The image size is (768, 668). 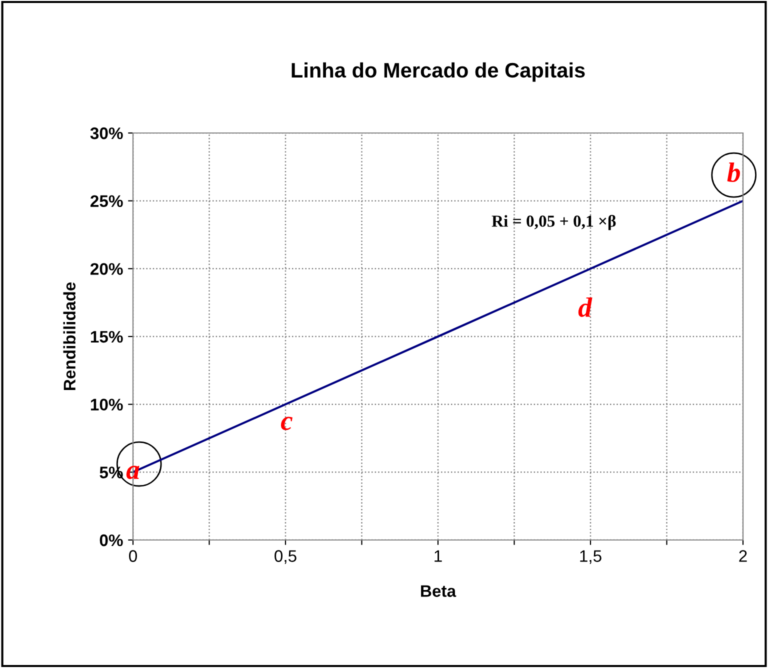 I want to click on x-axis-title: Beta, so click(x=438, y=591).